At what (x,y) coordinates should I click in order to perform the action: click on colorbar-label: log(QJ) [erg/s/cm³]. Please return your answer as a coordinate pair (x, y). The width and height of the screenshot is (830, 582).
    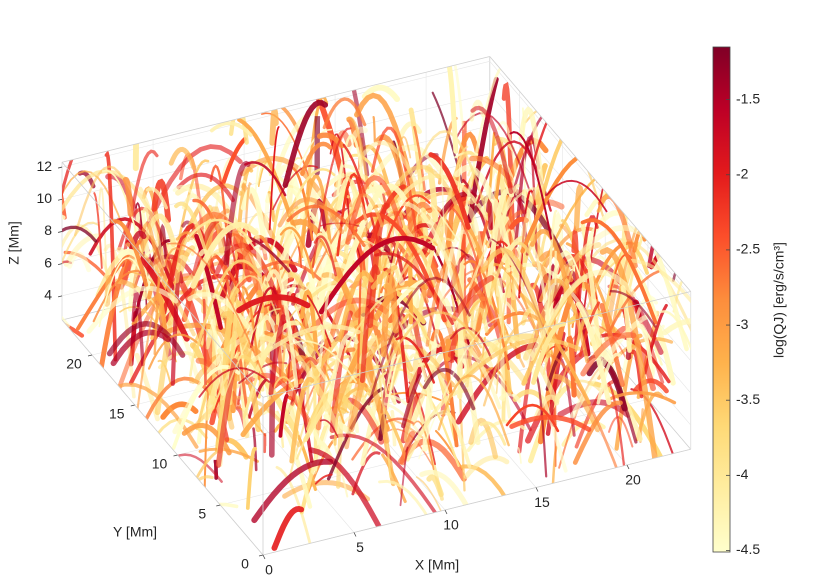
    Looking at the image, I should click on (779, 300).